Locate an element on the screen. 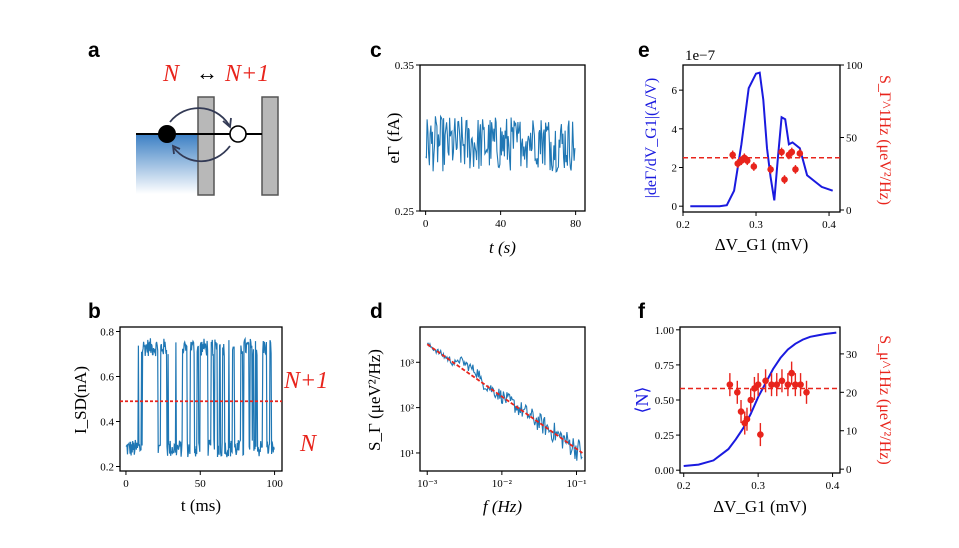  panel-f-letter: f is located at coordinates (642, 311).